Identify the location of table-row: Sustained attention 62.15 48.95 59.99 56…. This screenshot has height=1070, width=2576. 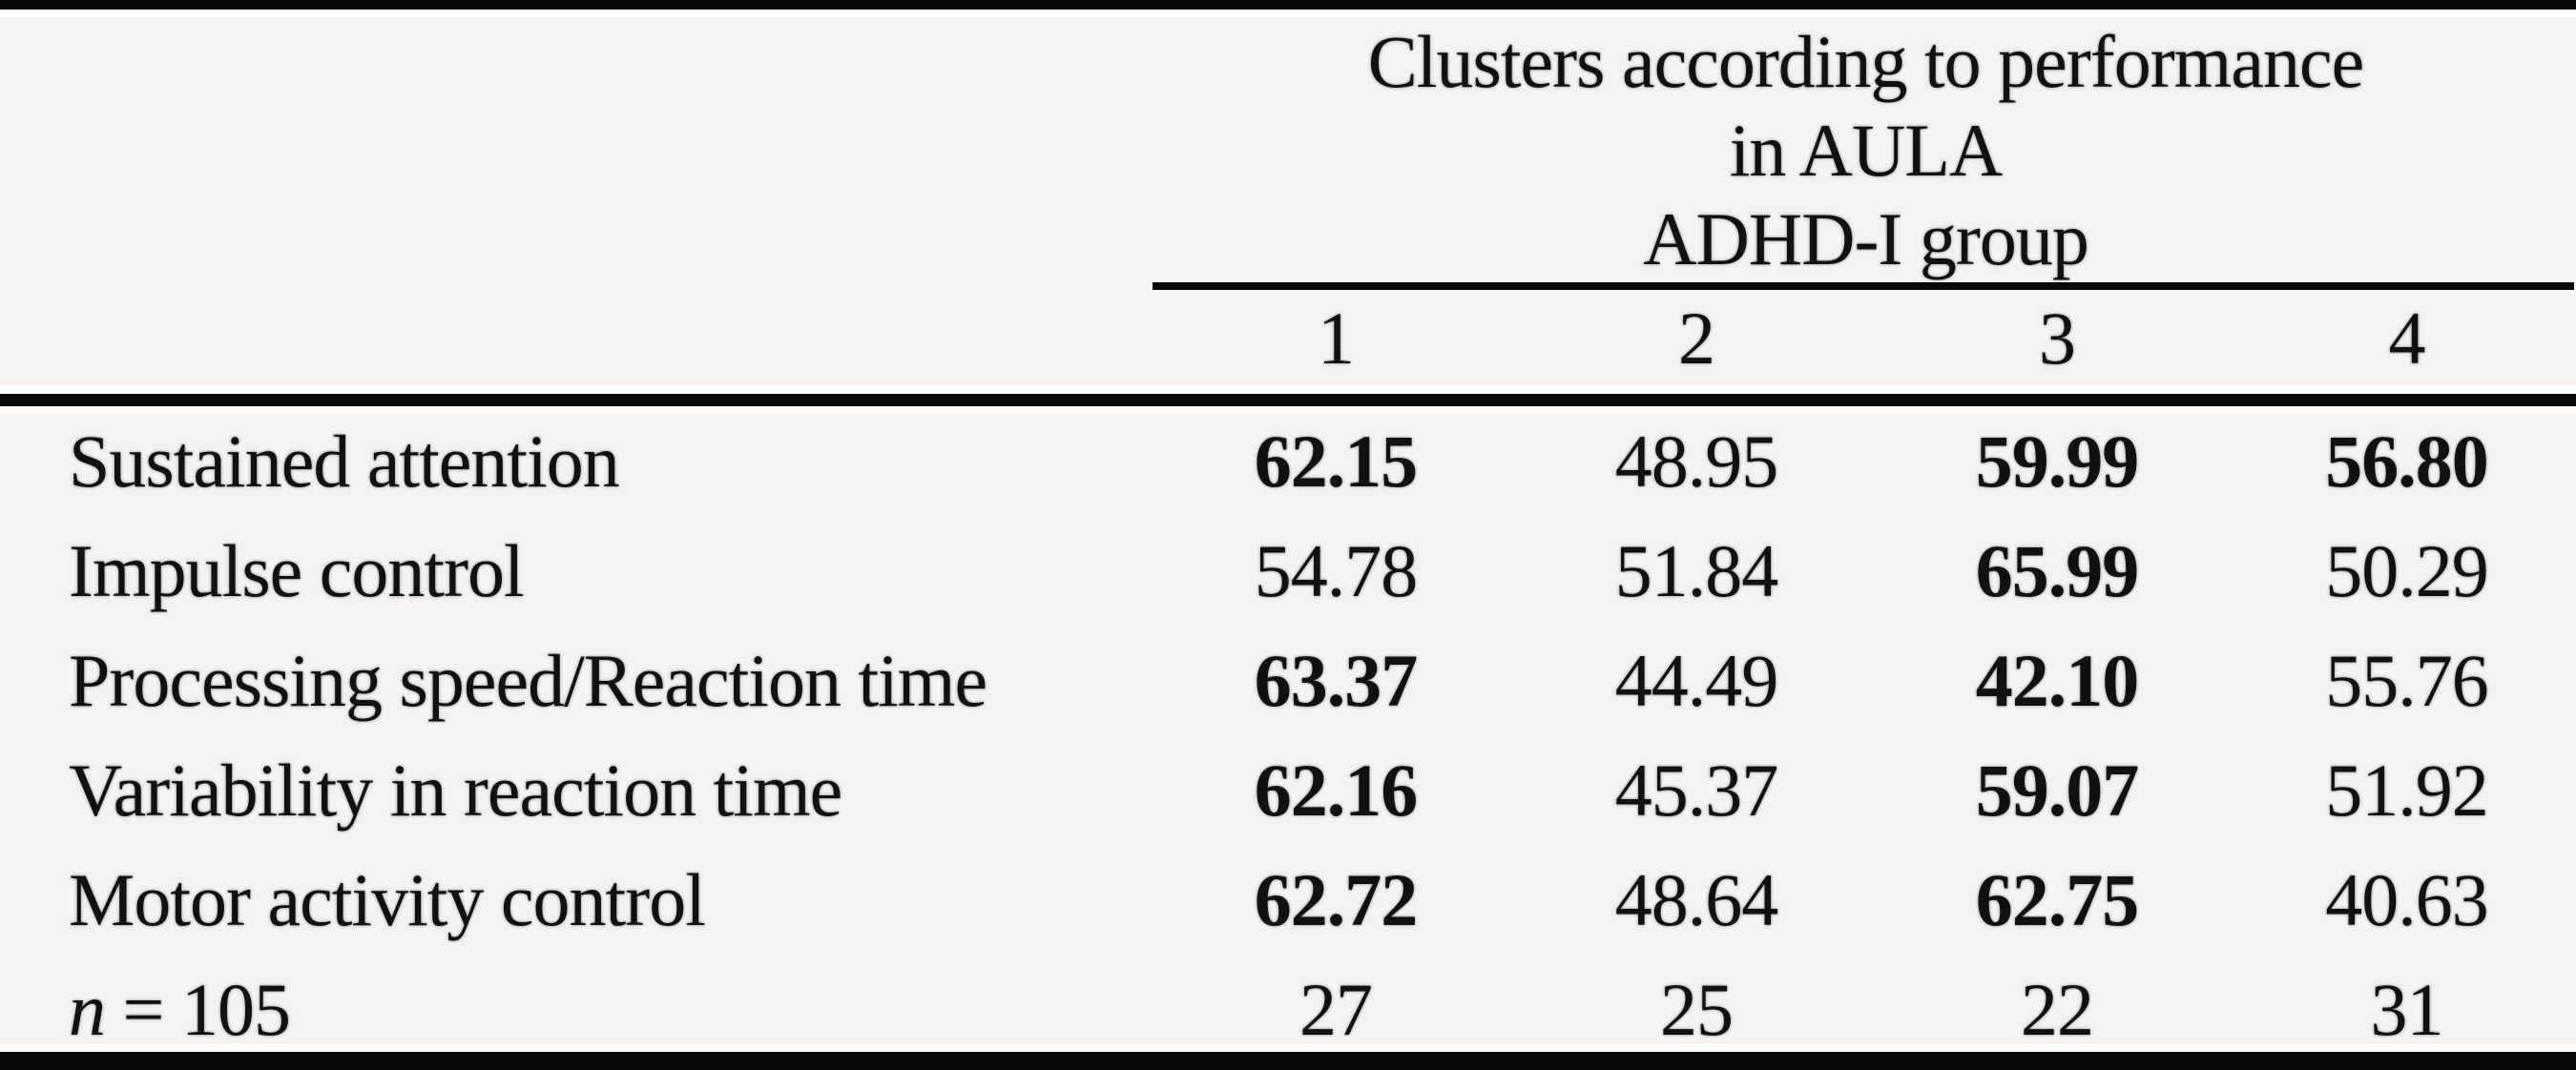
(1288, 461).